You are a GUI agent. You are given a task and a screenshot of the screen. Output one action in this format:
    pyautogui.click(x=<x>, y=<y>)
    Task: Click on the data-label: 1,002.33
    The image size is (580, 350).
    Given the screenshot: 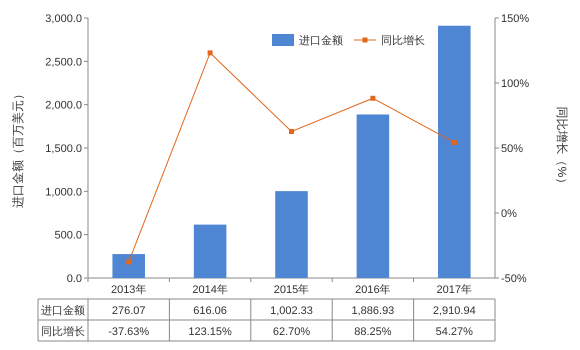 What is the action you would take?
    pyautogui.click(x=291, y=311)
    